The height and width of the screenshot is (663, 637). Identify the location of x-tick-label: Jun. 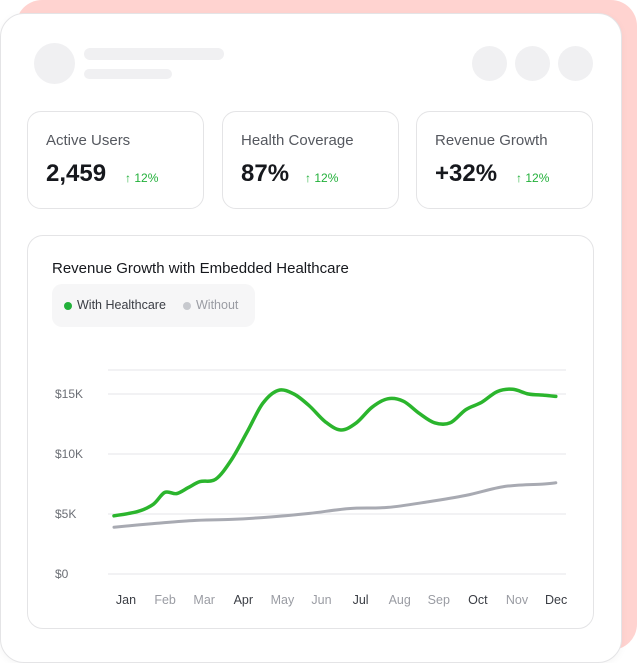
(321, 600).